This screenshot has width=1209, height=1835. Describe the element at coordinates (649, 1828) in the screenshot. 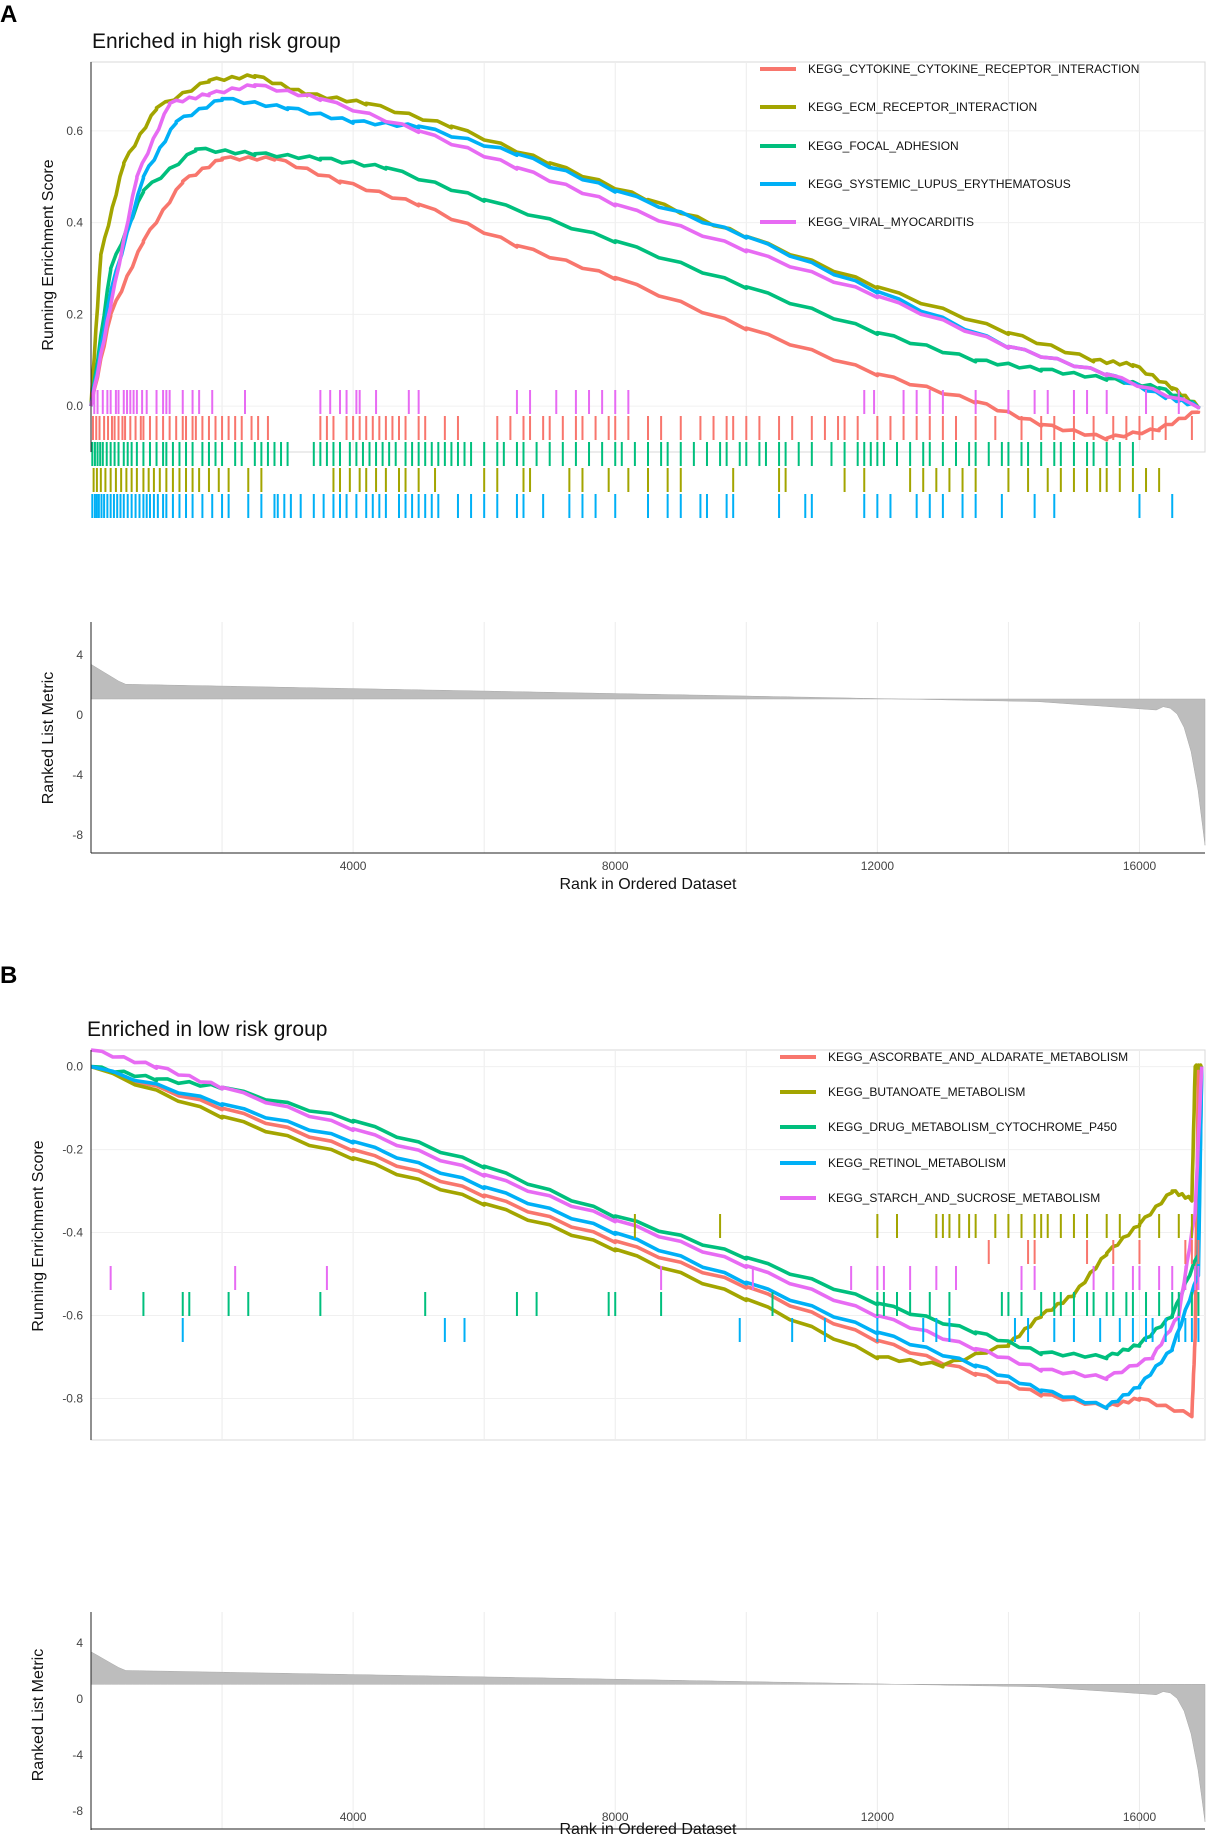

I see `panel-b-x-axis-label: Rank in Ordered Dataset` at that location.